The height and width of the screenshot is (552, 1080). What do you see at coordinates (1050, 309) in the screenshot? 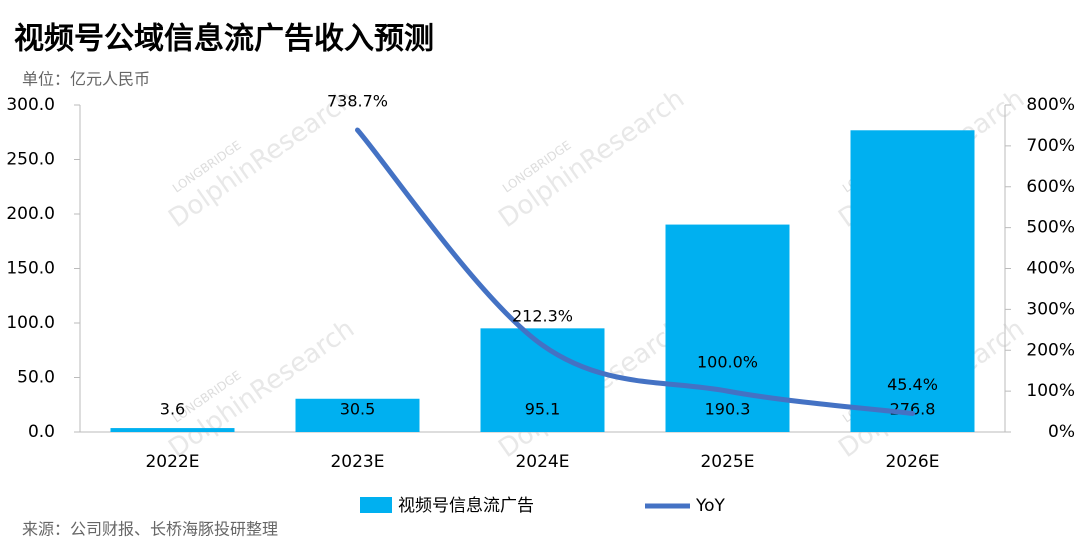
I see `y2-tick-label: 300%` at bounding box center [1050, 309].